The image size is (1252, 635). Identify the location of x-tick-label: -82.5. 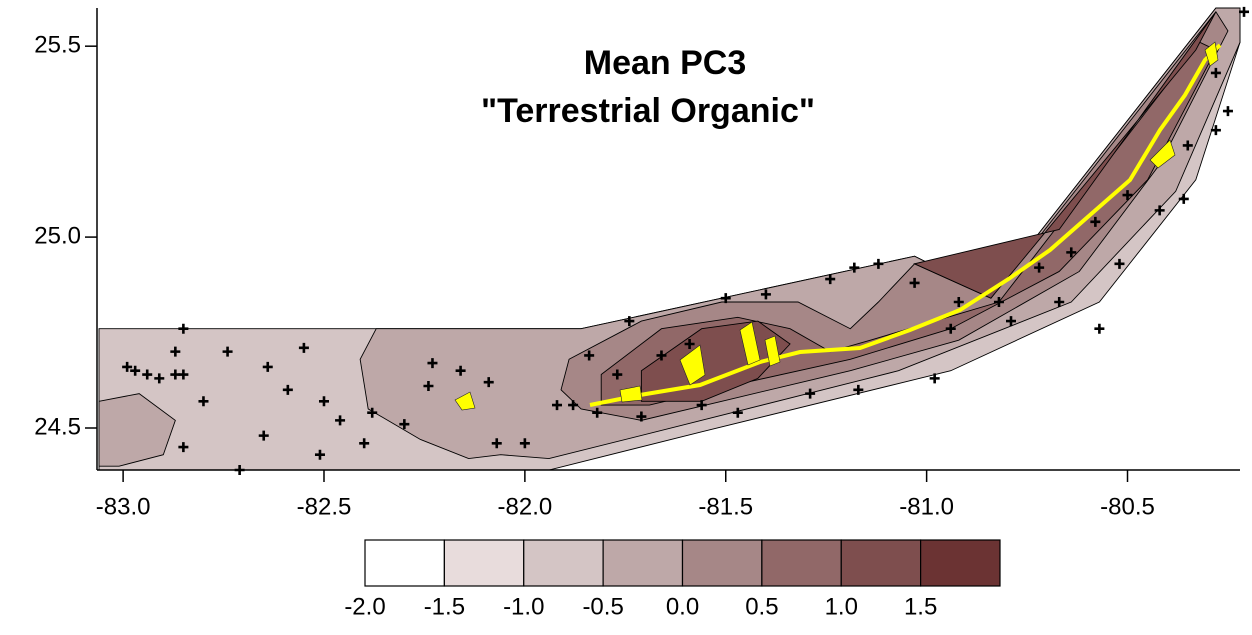
(324, 506).